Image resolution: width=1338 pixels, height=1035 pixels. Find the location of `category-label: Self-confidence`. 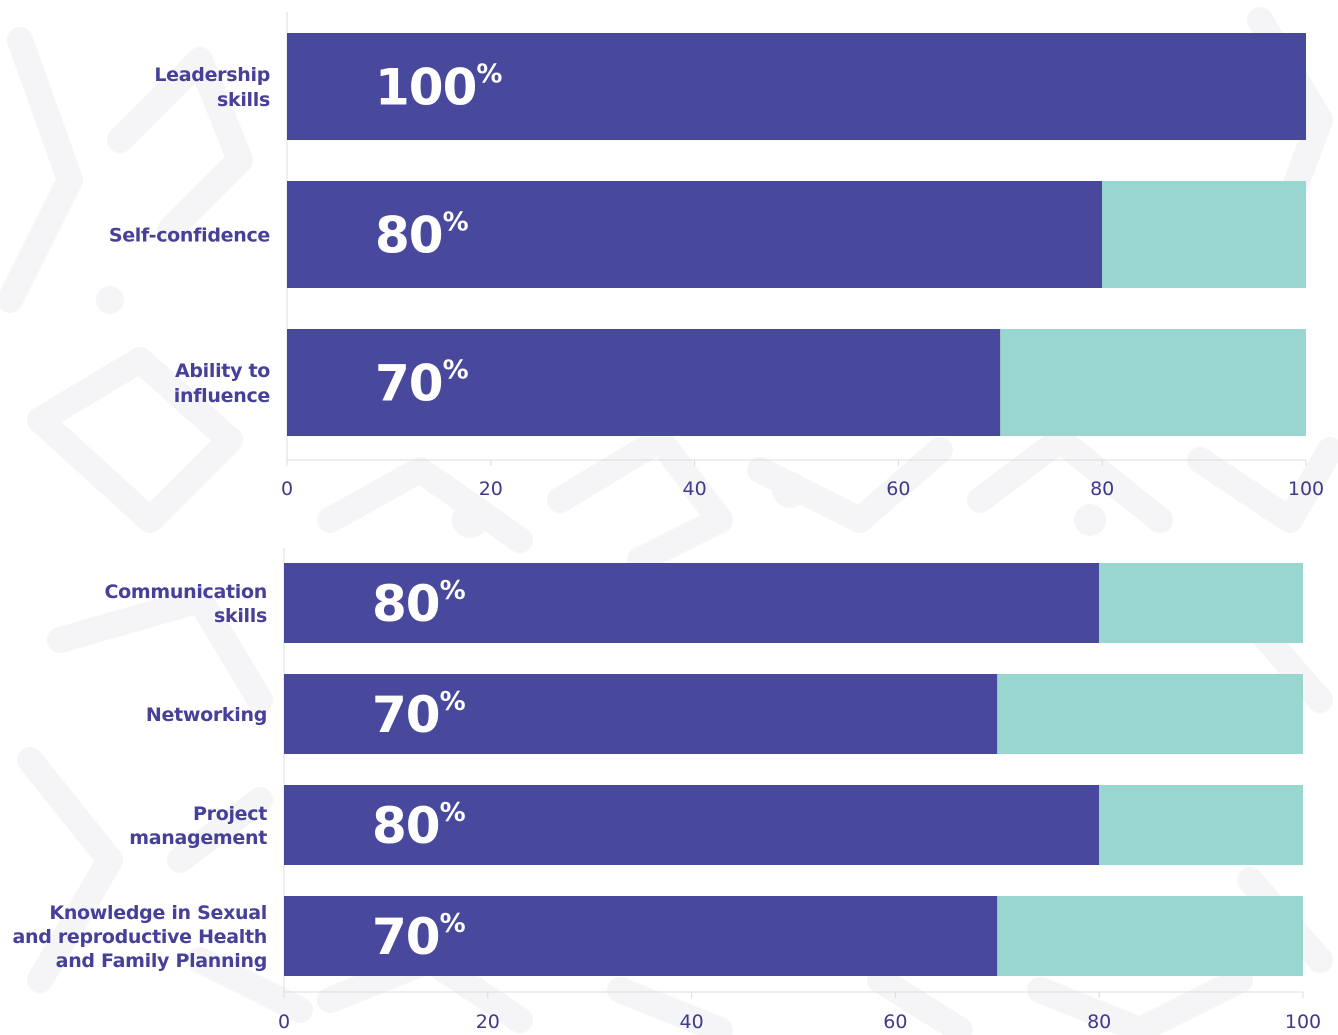

category-label: Self-confidence is located at coordinates (189, 236).